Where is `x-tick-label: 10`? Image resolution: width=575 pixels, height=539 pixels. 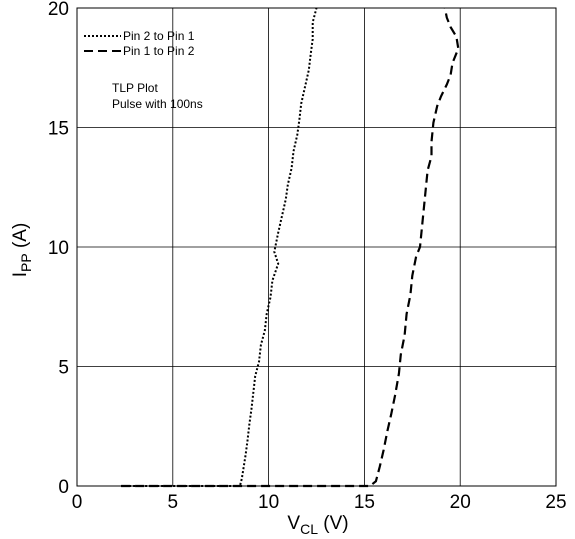 x-tick-label: 10 is located at coordinates (268, 502).